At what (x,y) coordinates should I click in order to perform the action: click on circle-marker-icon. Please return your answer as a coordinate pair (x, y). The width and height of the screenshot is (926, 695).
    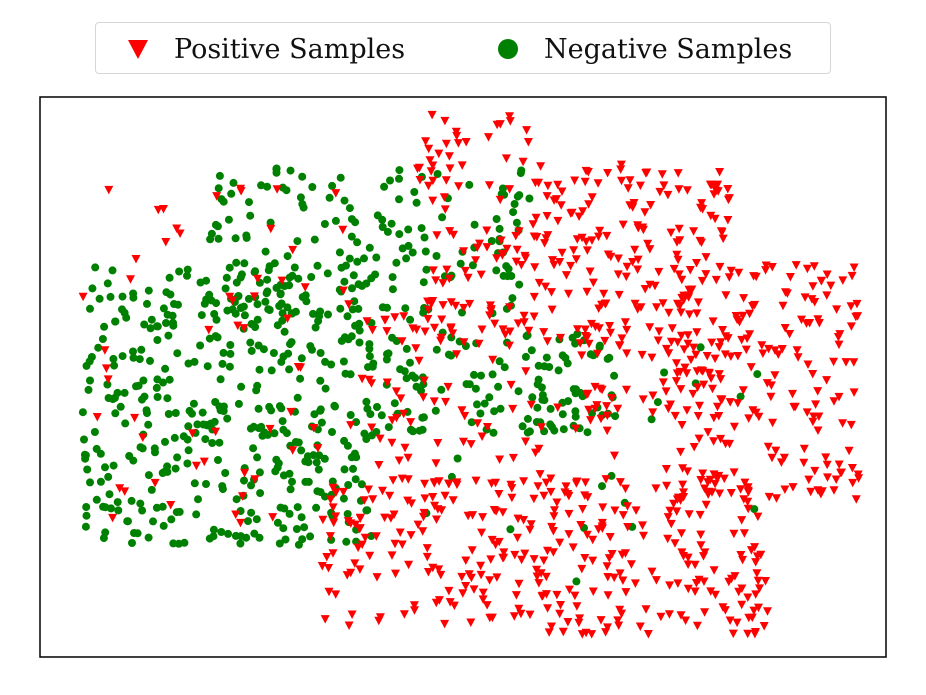
    Looking at the image, I should click on (508, 49).